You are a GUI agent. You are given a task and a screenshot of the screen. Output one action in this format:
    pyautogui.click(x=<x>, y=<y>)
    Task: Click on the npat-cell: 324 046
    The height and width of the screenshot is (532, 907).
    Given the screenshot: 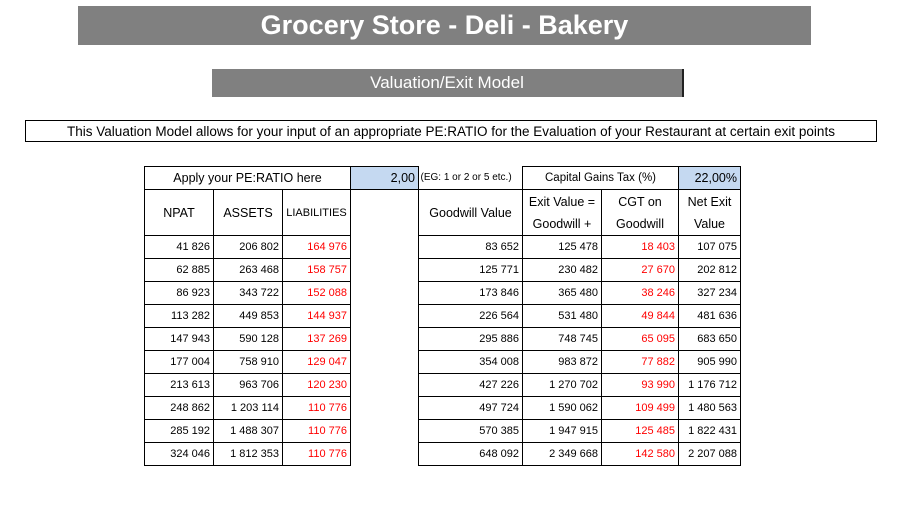 What is the action you would take?
    pyautogui.click(x=179, y=454)
    